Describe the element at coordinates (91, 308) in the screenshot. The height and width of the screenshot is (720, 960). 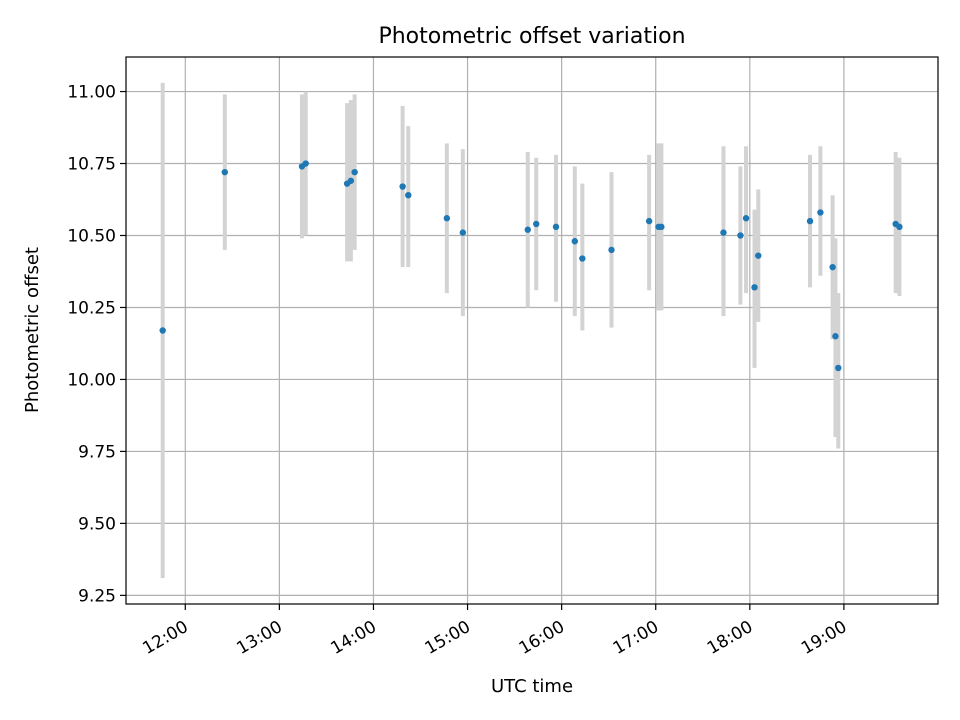
I see `y-tick-label: 10.25` at that location.